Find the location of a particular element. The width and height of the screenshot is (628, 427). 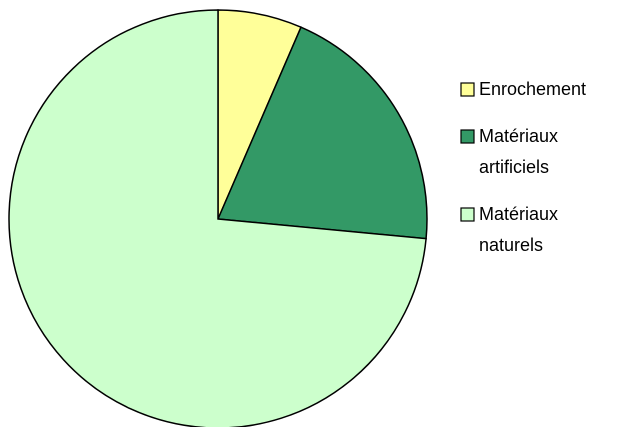

legend-label: Enrochement is located at coordinates (532, 89).